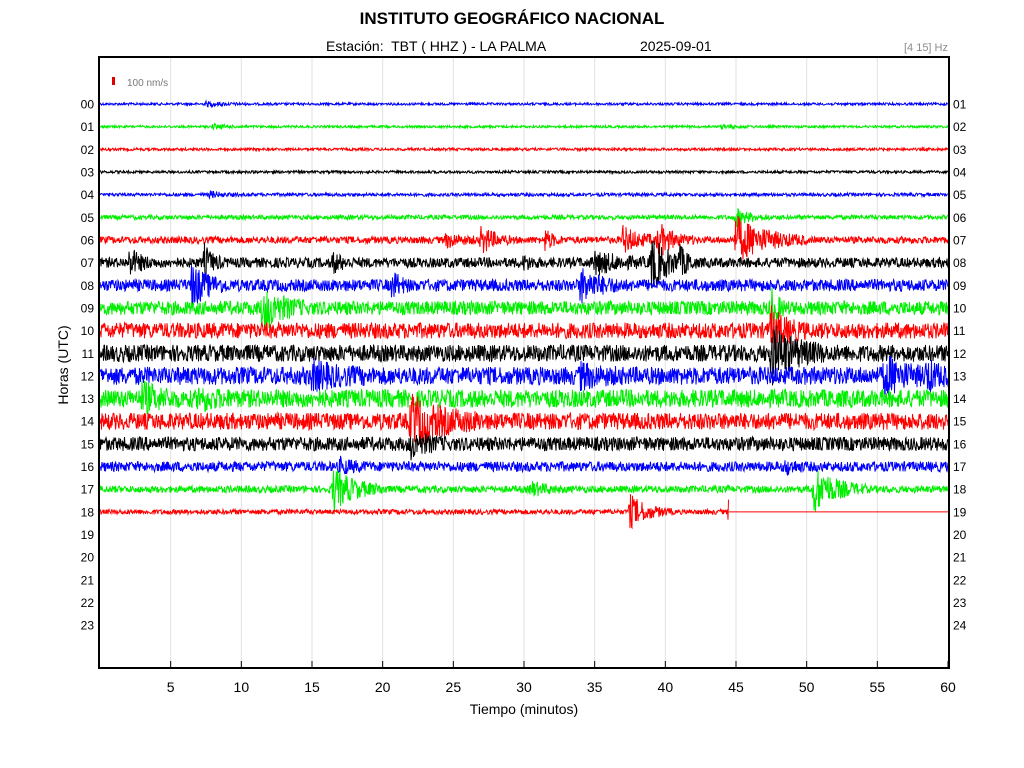 The height and width of the screenshot is (768, 1024). What do you see at coordinates (88, 218) in the screenshot?
I see `hour-label-left: 05` at bounding box center [88, 218].